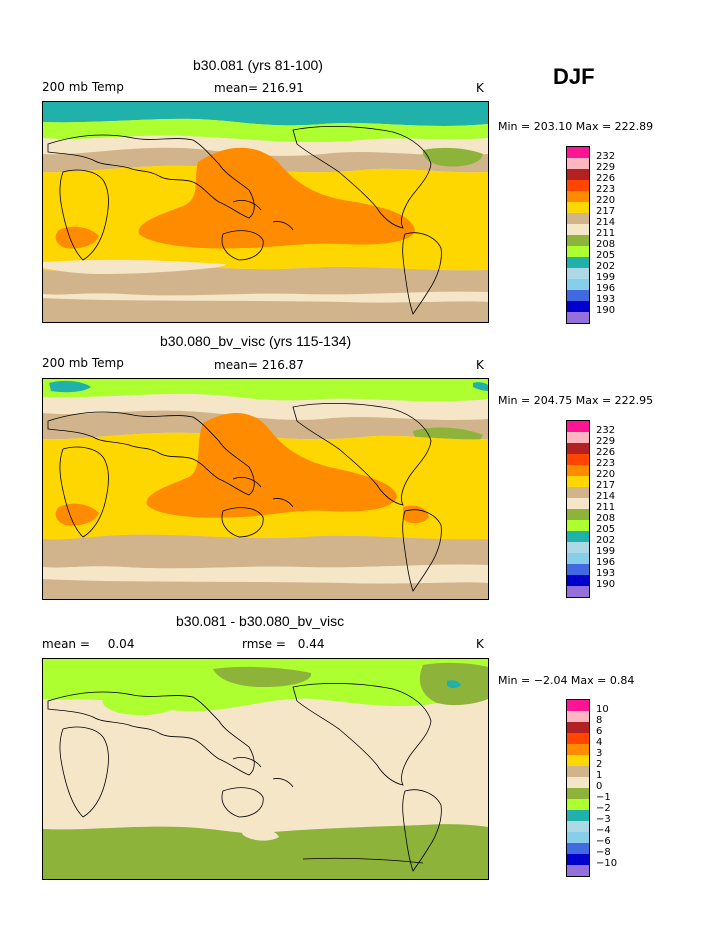 The width and height of the screenshot is (723, 935). I want to click on teal-patch-arctic-east, so click(480, 386).